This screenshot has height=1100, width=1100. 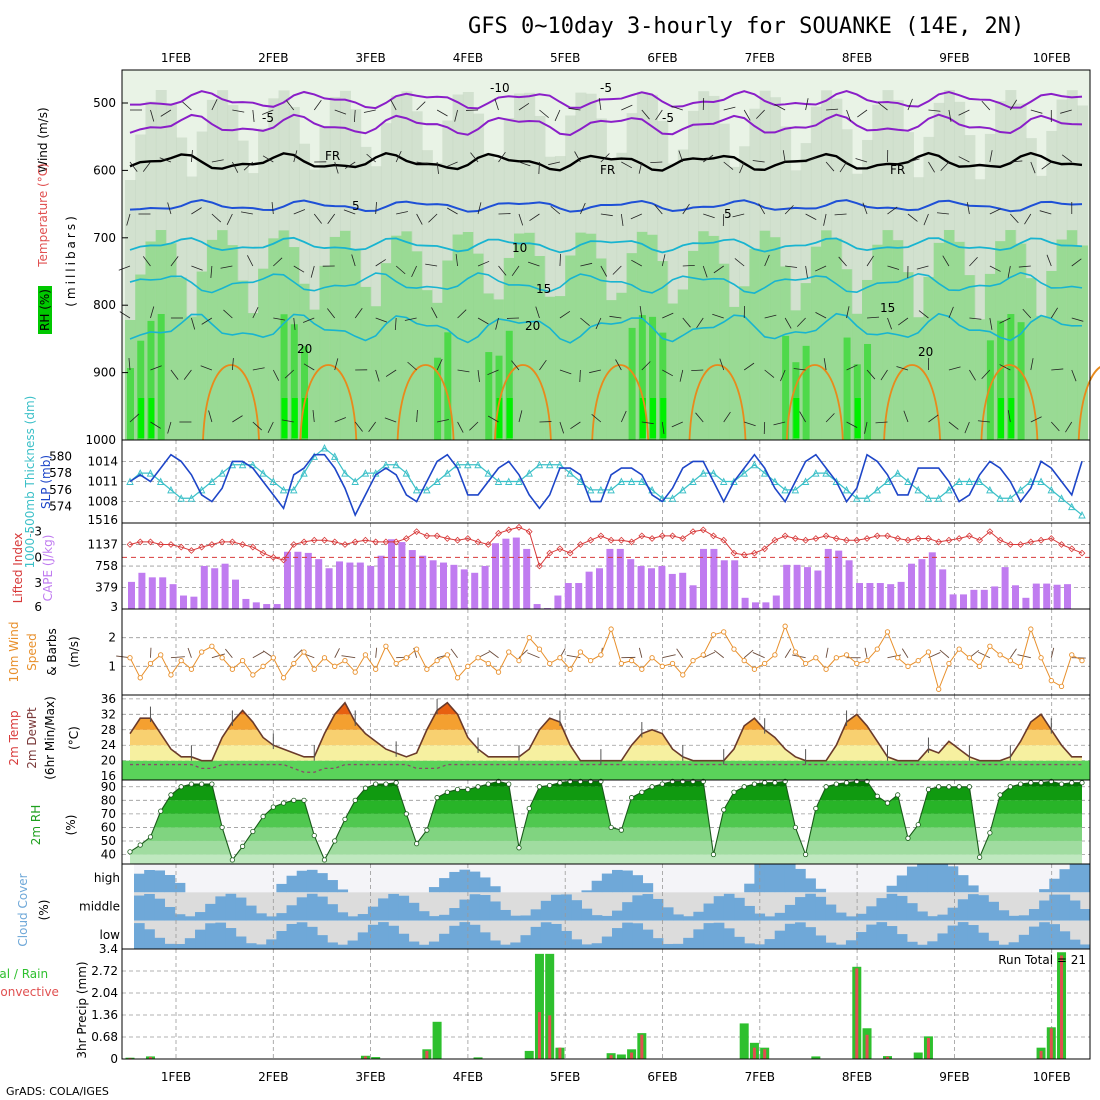 I want to click on upper-units-label: (millibars), so click(x=71, y=260).